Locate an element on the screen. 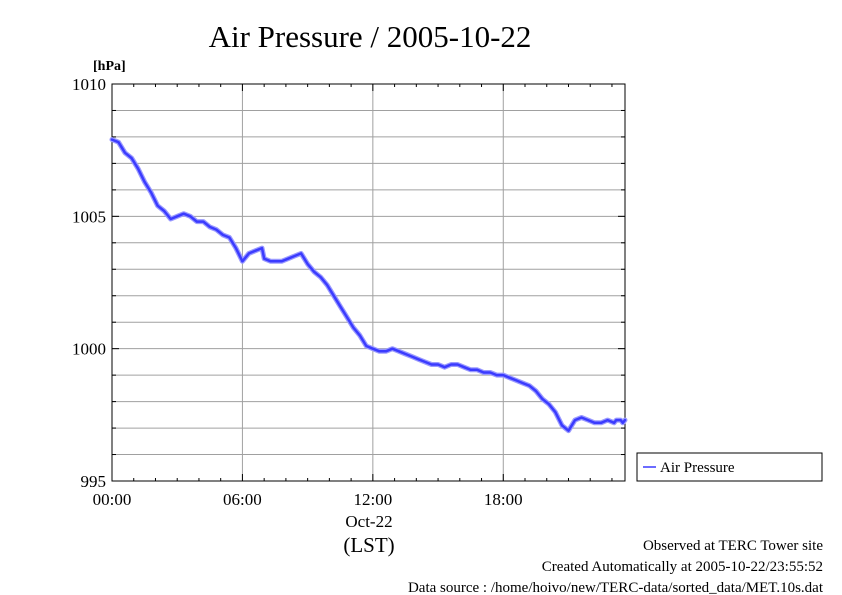  x-tick-label: 00:00 is located at coordinates (112, 499).